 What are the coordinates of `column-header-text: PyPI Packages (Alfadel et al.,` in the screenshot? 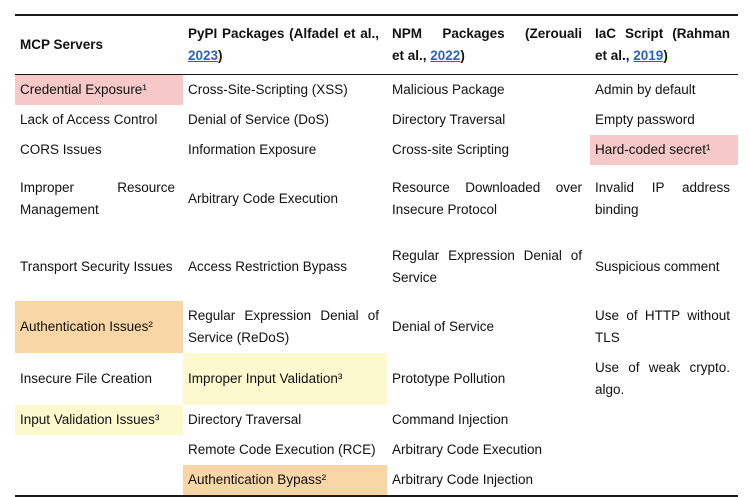 It's located at (283, 33).